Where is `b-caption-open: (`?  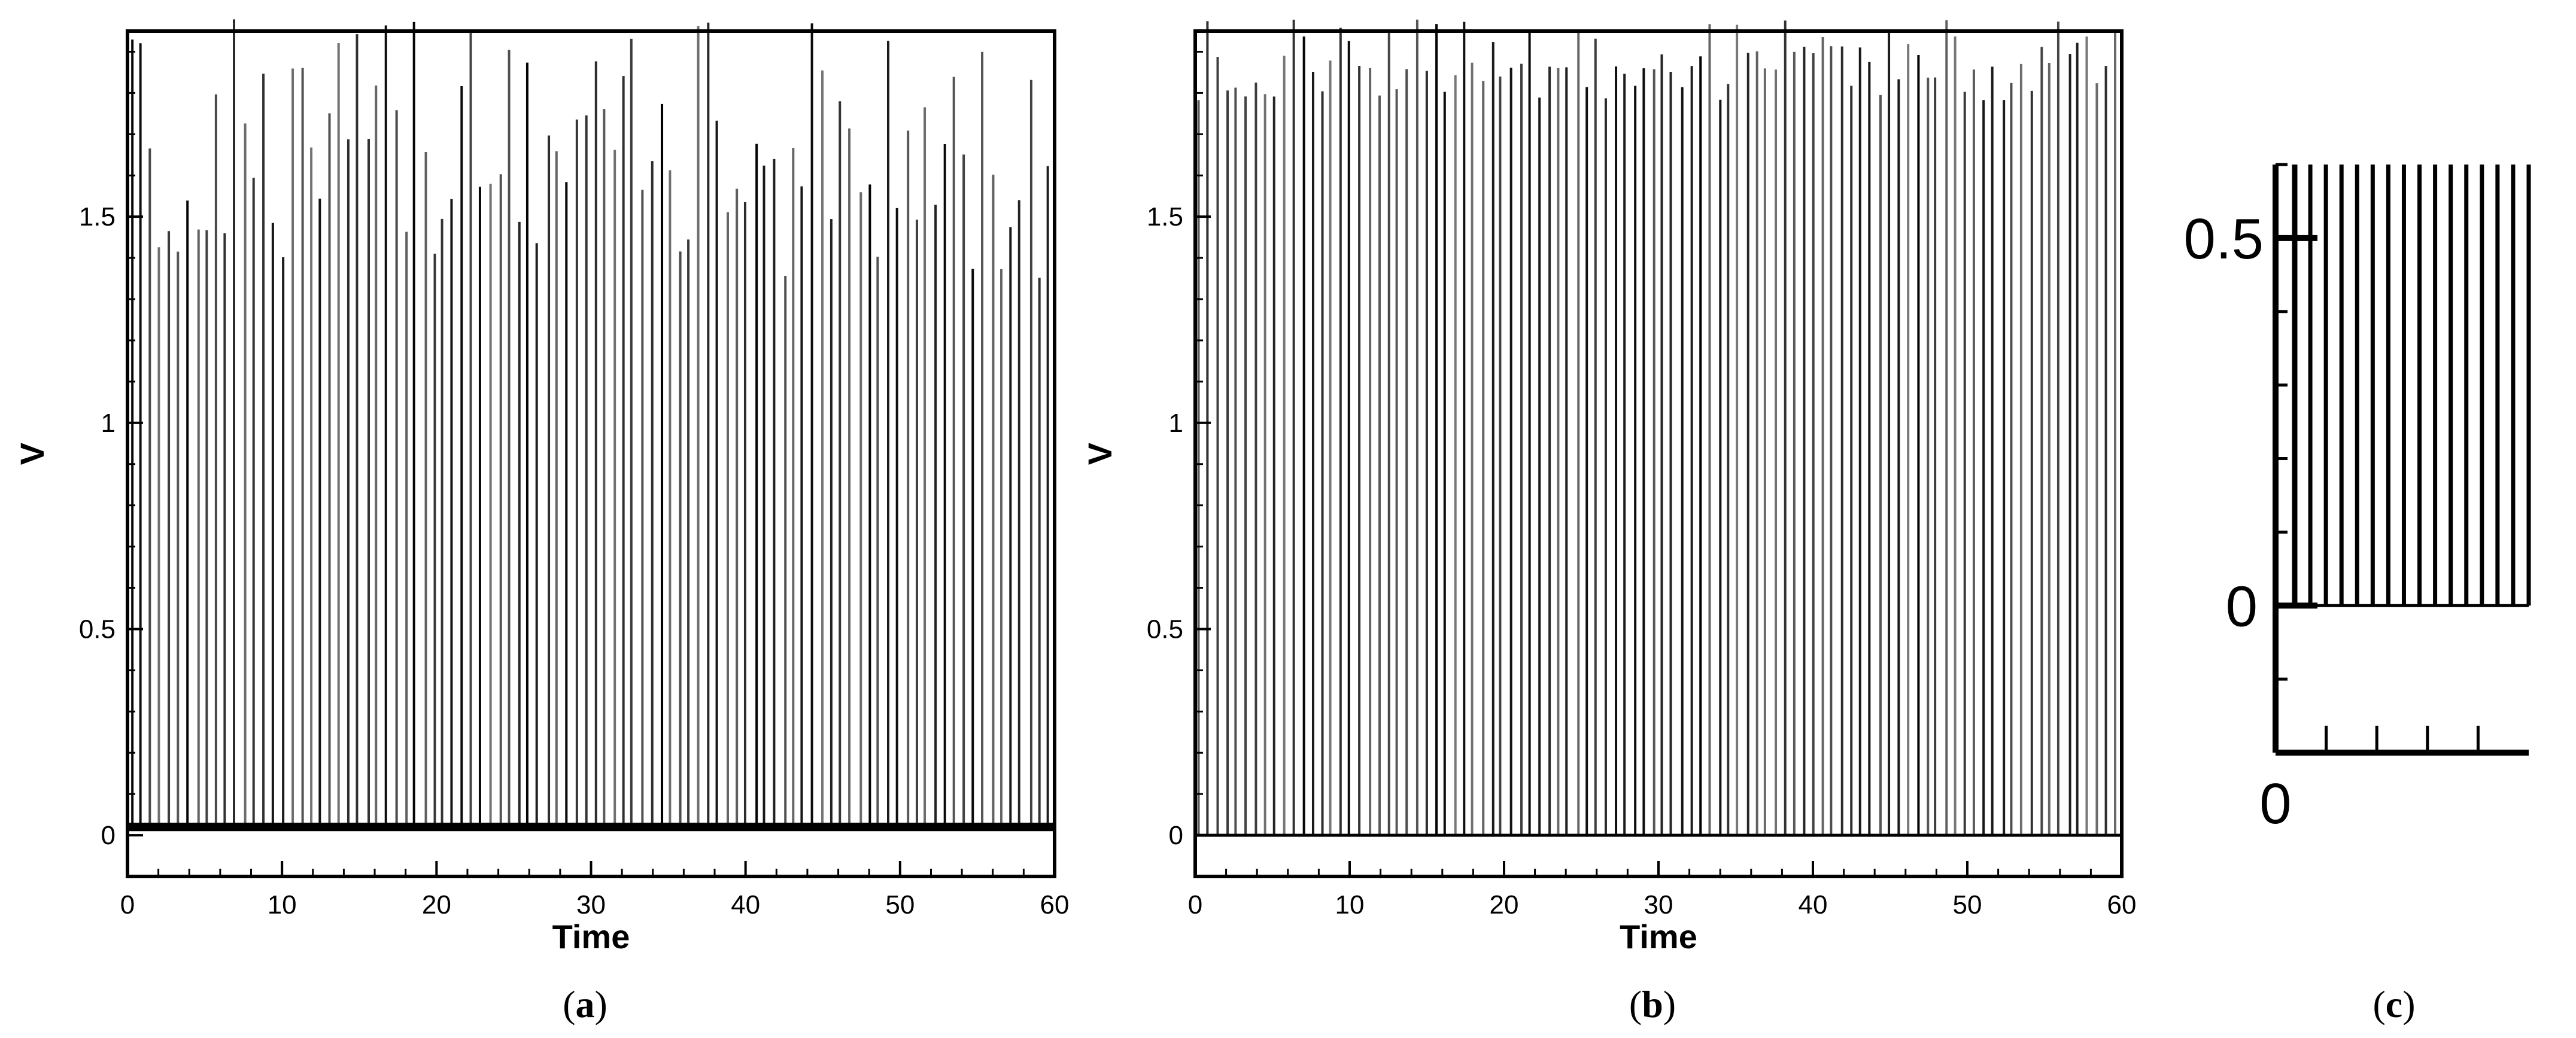
b-caption-open: ( is located at coordinates (1635, 1004).